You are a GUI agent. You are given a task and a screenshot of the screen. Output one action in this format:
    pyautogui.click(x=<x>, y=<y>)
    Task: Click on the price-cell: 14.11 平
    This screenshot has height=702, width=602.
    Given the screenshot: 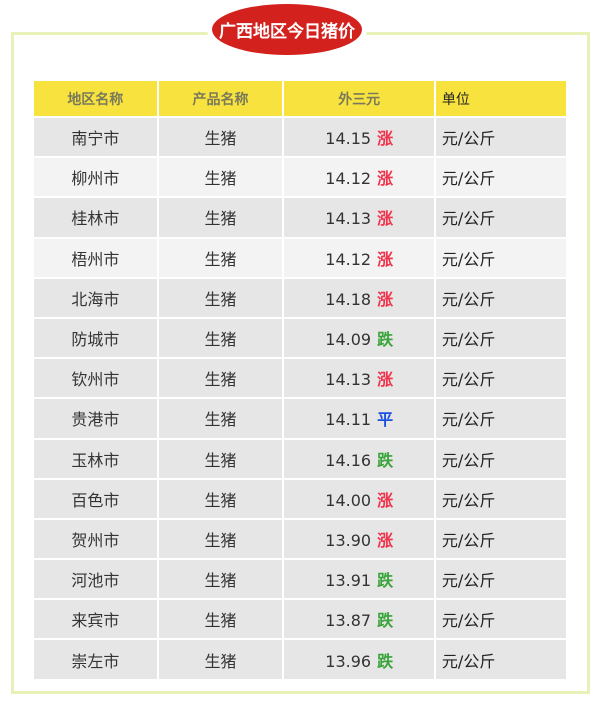 What is the action you would take?
    pyautogui.click(x=359, y=419)
    